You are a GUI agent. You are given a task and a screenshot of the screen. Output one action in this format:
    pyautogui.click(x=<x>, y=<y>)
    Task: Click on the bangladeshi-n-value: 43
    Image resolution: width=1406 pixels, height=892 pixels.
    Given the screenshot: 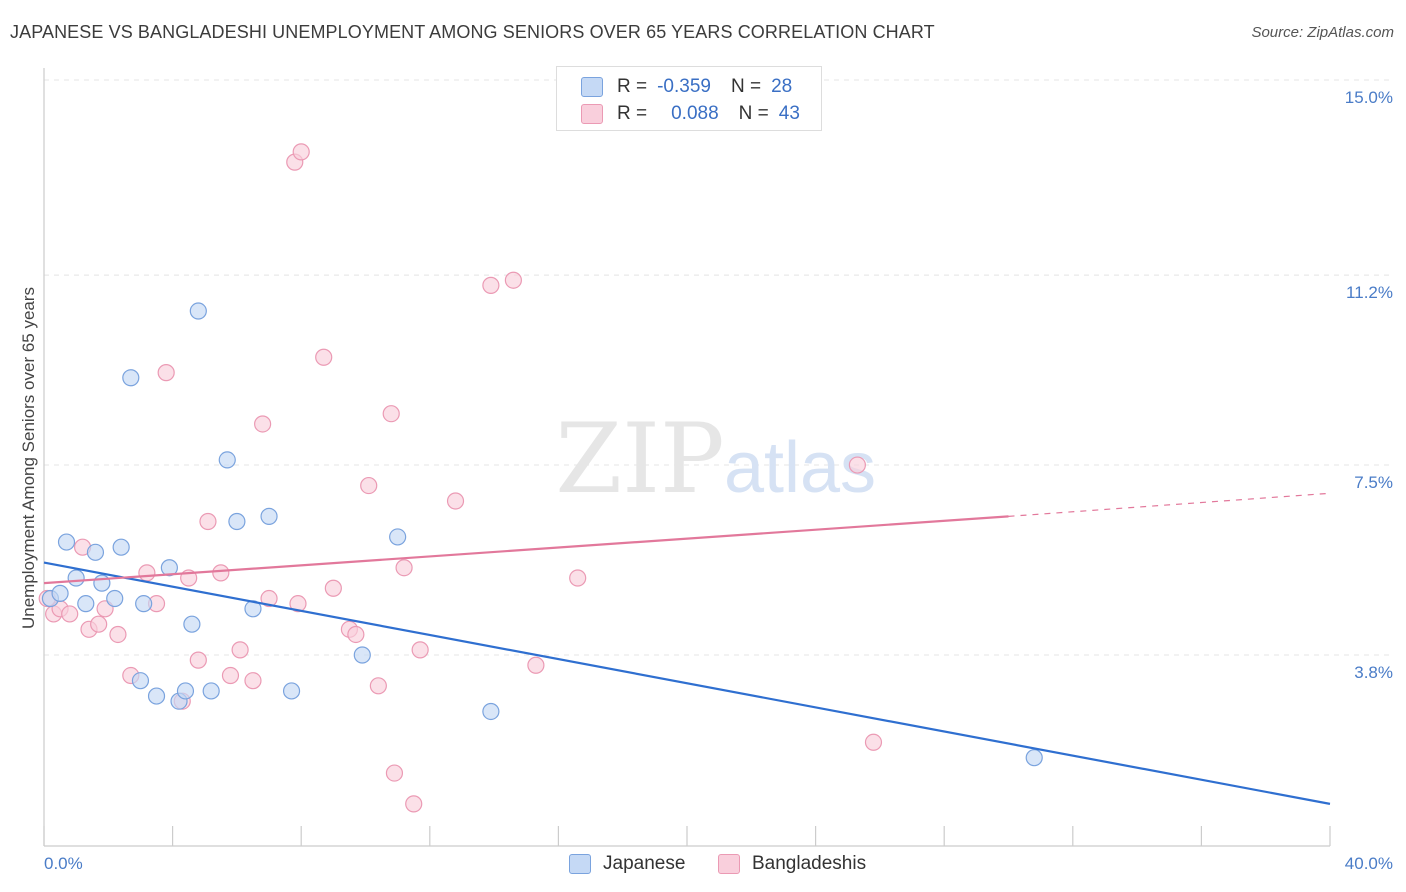 What is the action you would take?
    pyautogui.click(x=789, y=113)
    